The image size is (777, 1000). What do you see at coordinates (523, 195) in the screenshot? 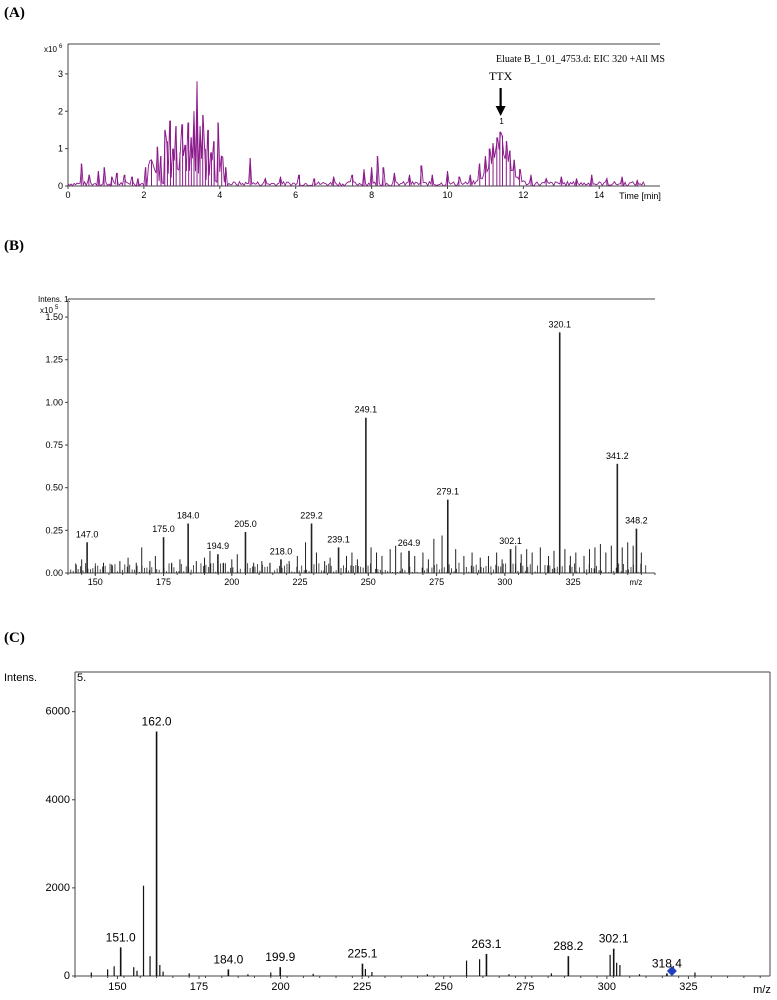
I see `chart-a-x-tick-label: 12` at bounding box center [523, 195].